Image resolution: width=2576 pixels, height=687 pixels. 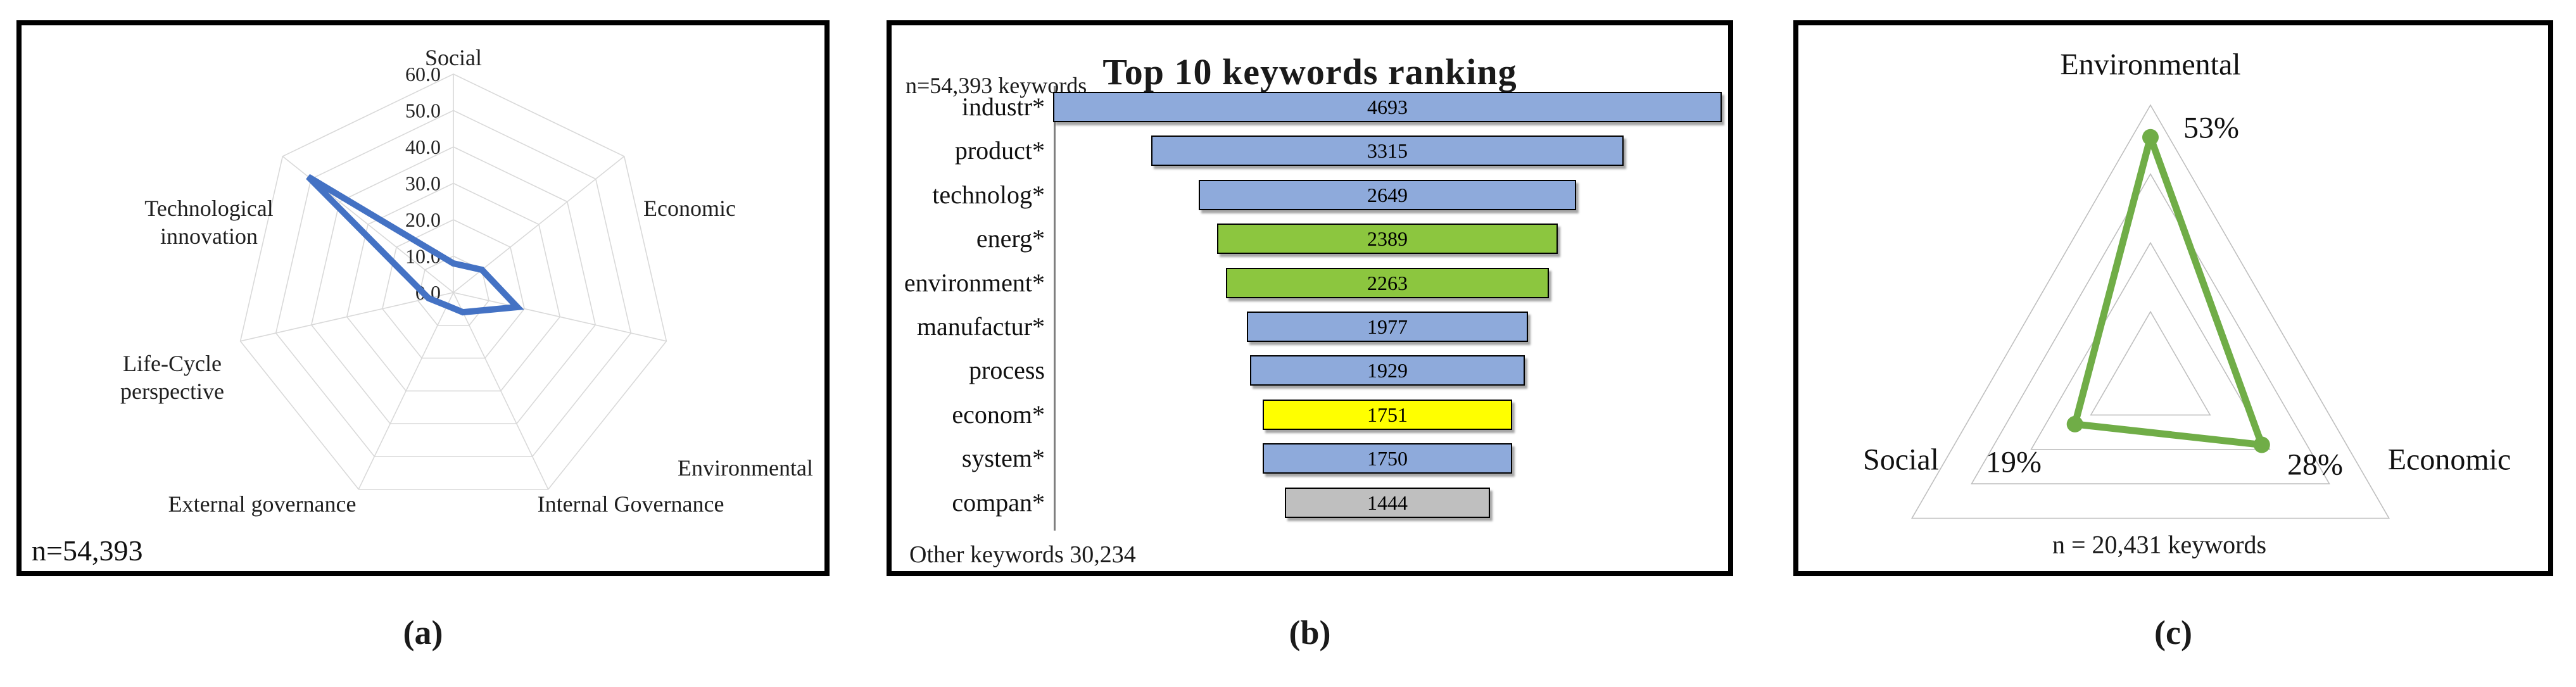 I want to click on axis-label-social: Social, so click(x=453, y=58).